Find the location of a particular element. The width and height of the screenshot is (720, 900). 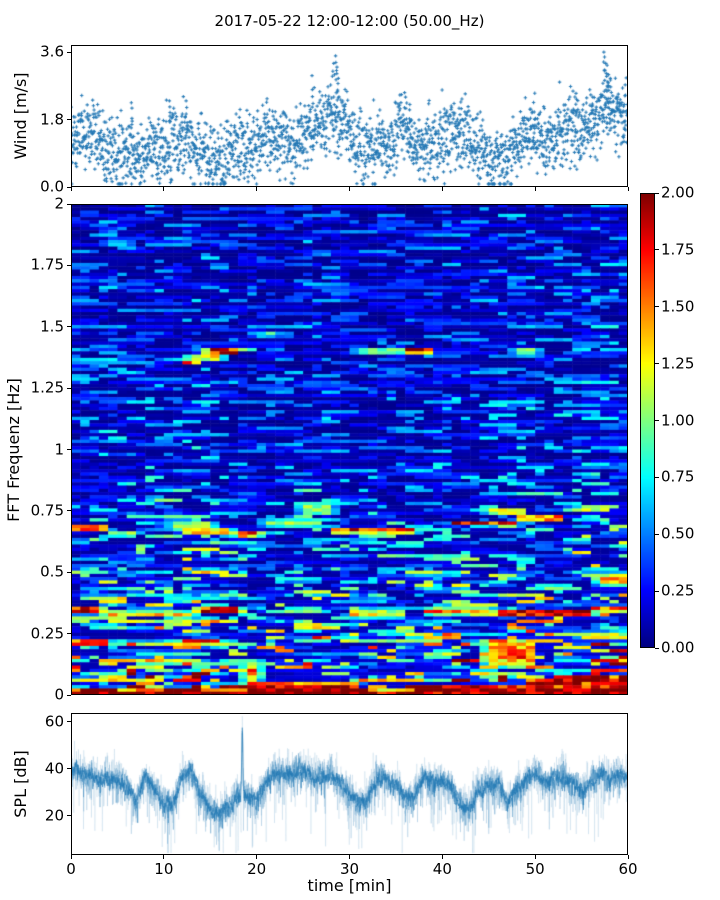

spl-xtick-label: 10 is located at coordinates (164, 869).